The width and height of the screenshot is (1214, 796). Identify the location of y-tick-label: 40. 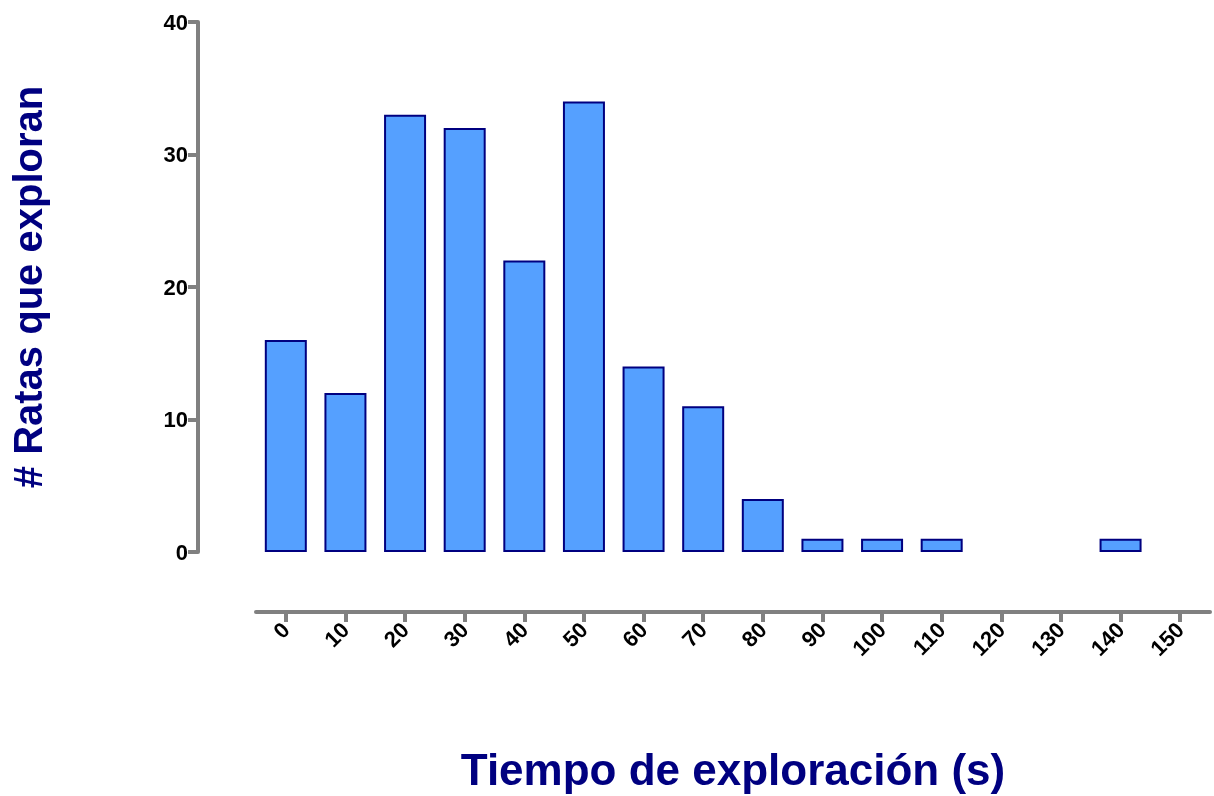
(175, 22).